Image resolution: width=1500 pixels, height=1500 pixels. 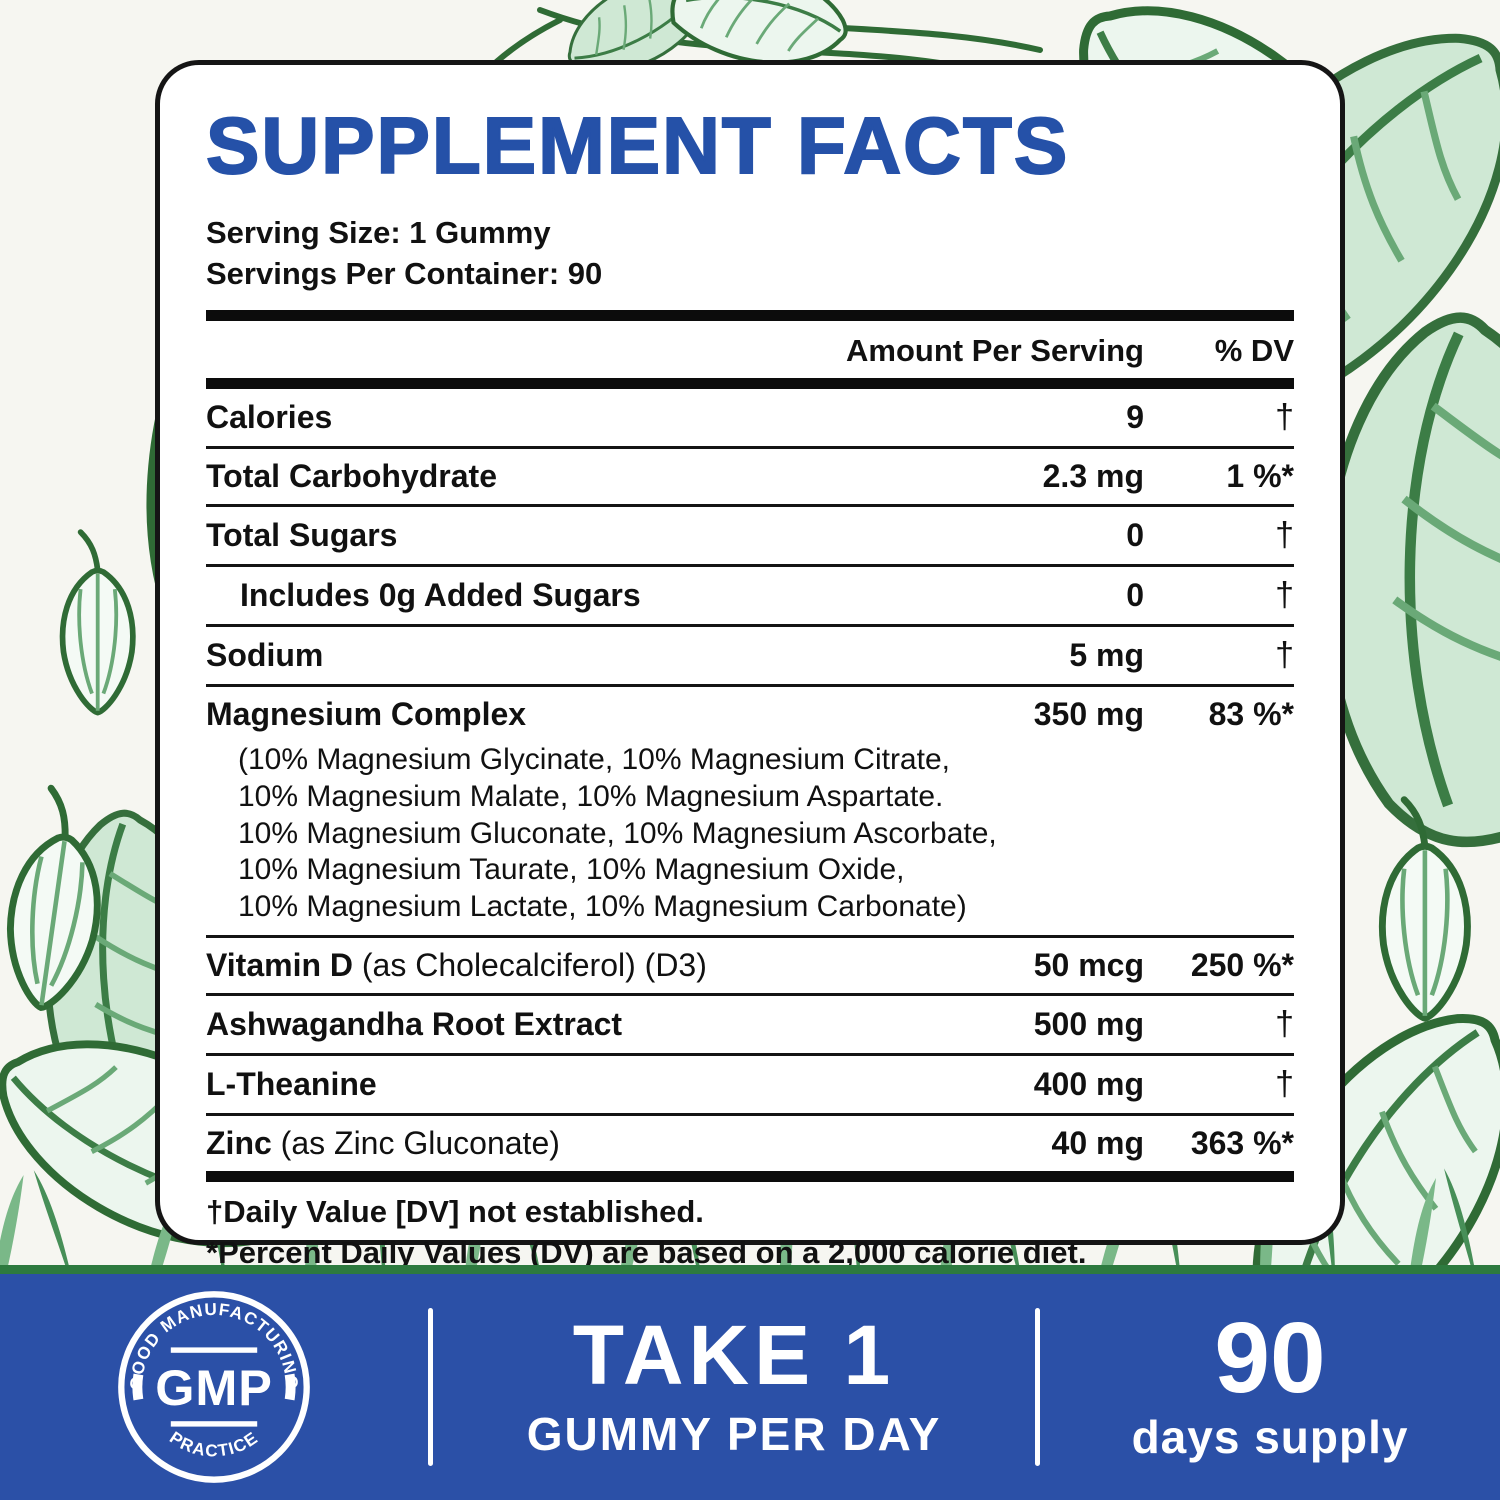 What do you see at coordinates (269, 417) in the screenshot?
I see `row-label: Calories` at bounding box center [269, 417].